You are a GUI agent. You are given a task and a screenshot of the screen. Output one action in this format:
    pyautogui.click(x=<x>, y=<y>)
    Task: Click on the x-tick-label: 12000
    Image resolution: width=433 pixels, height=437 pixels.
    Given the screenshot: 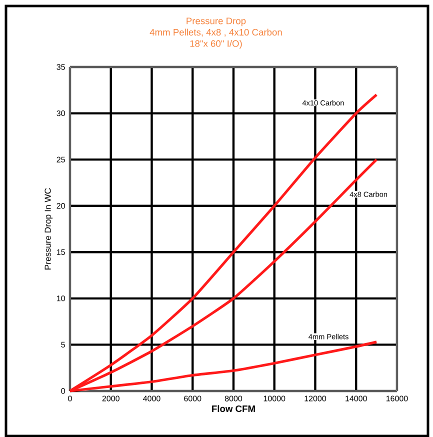 What is the action you would take?
    pyautogui.click(x=315, y=399)
    